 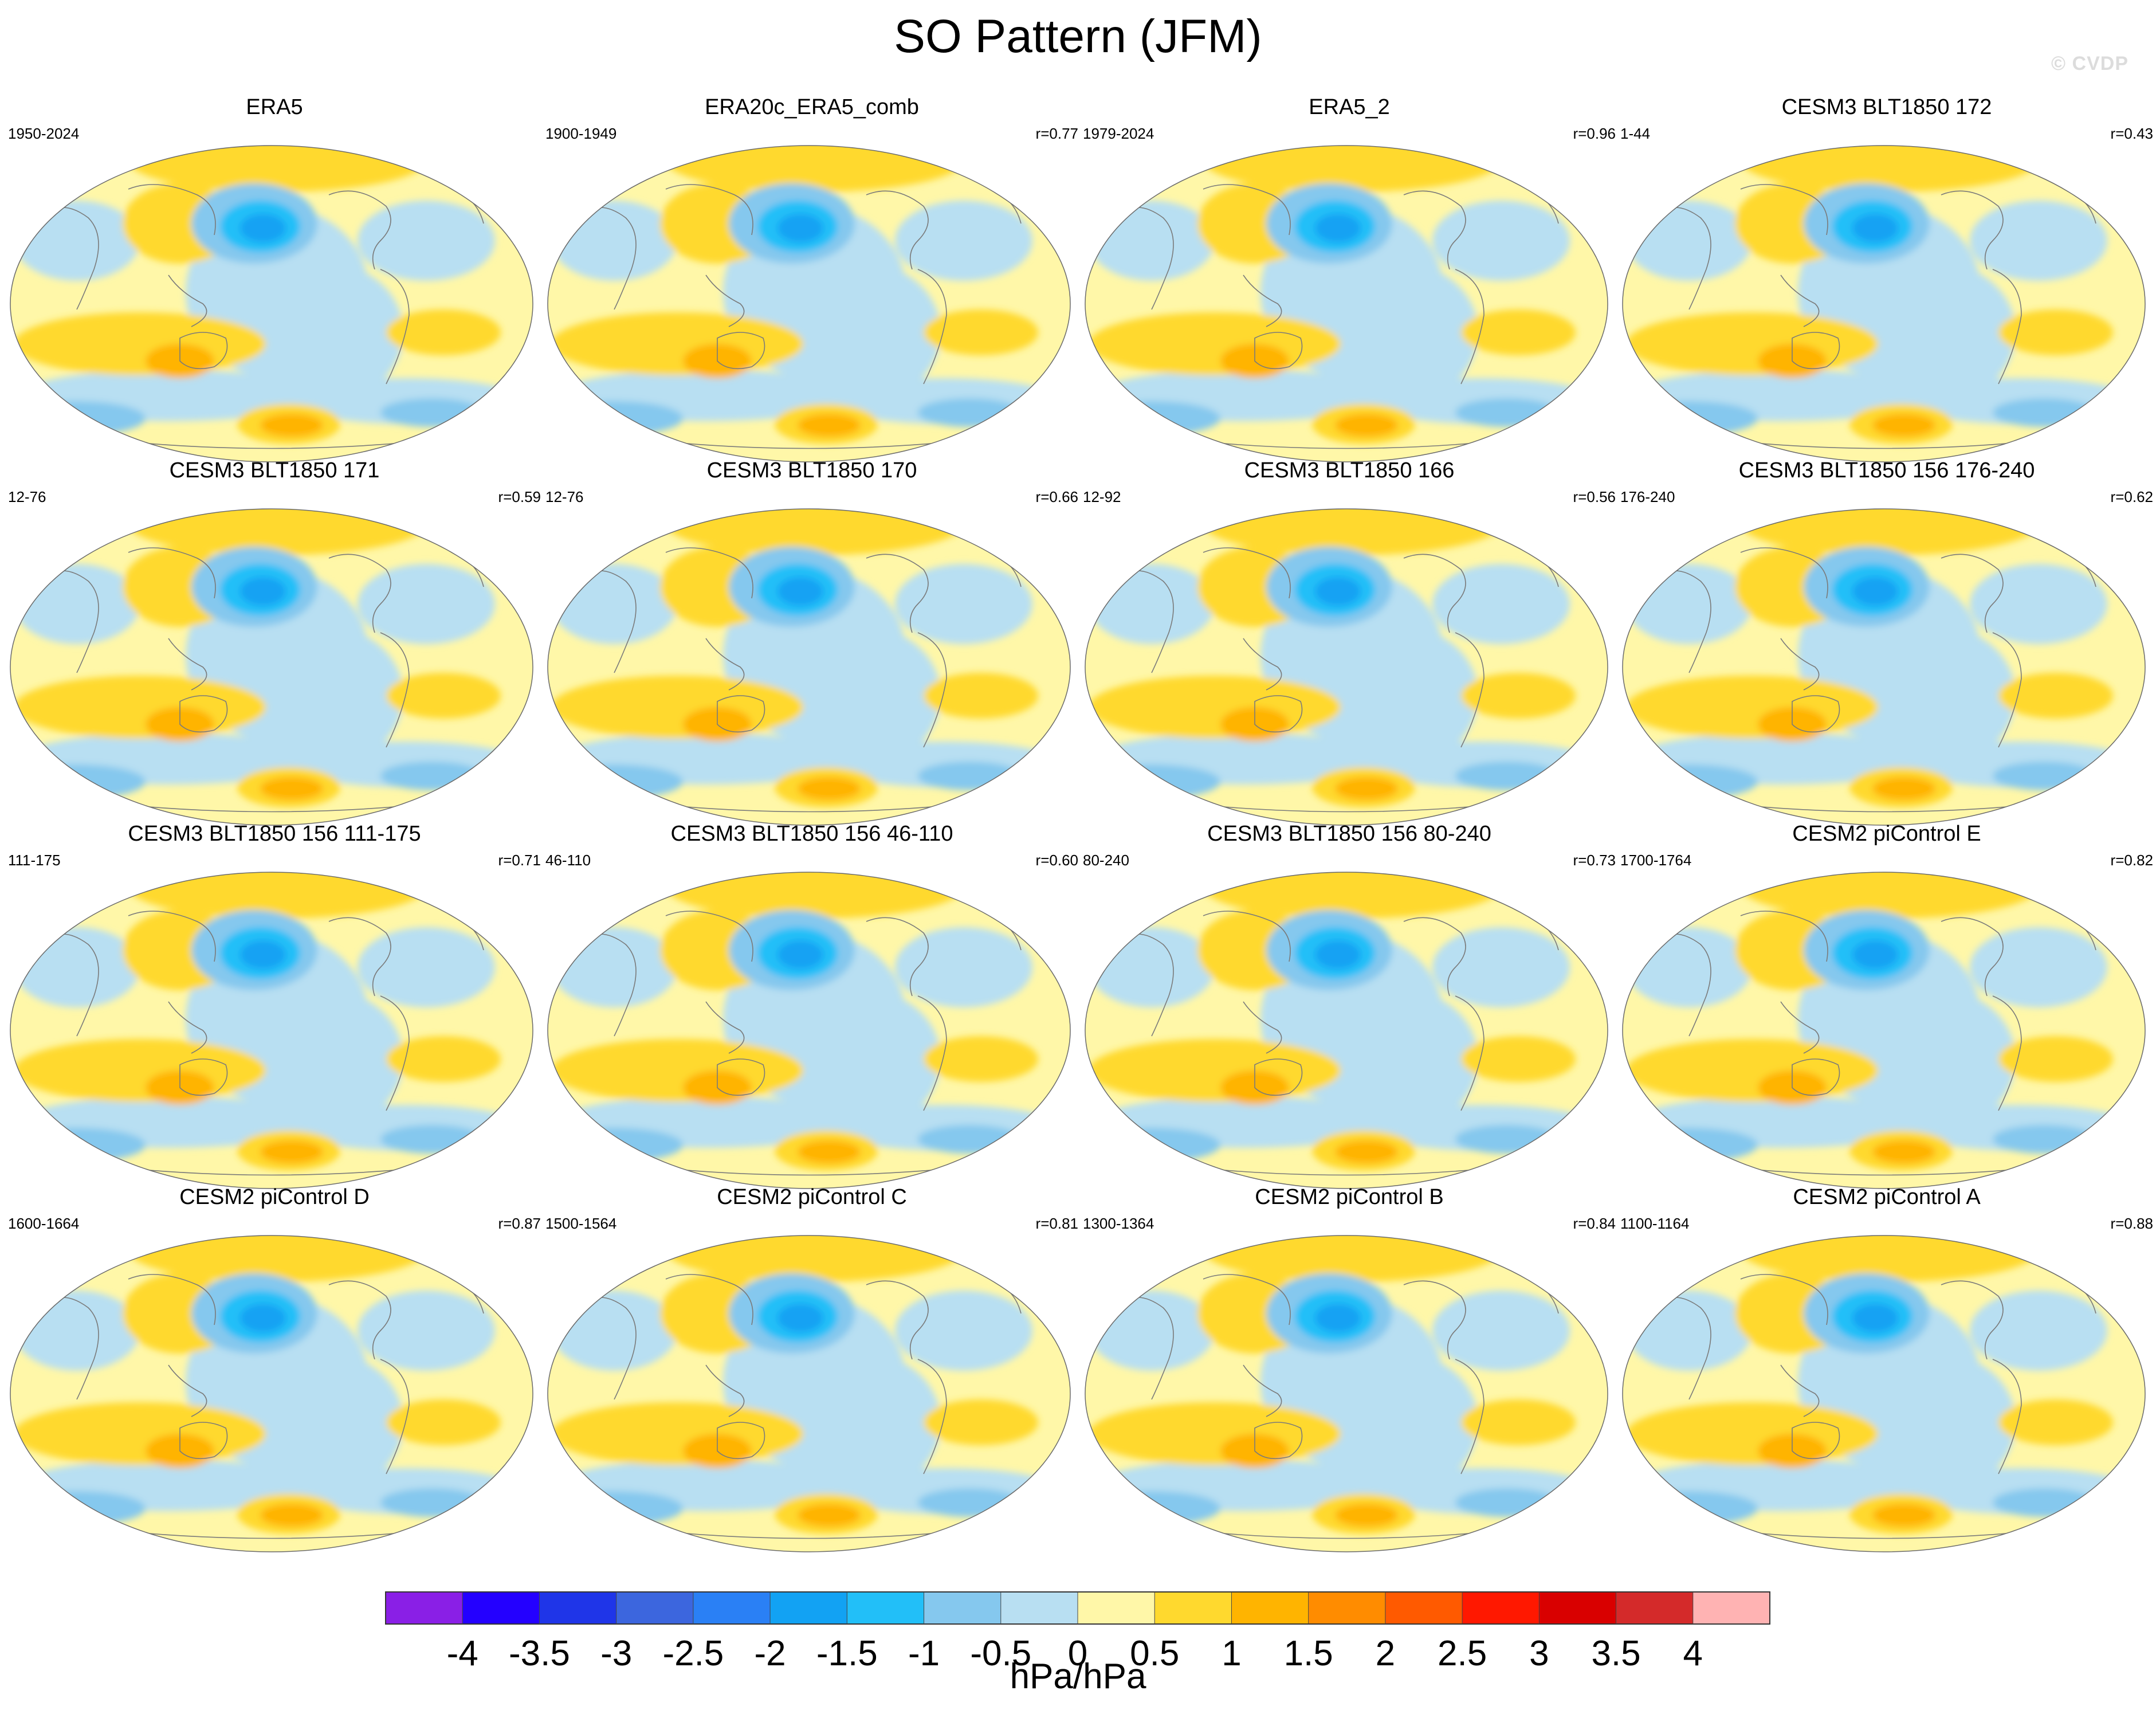 What do you see at coordinates (1118, 133) in the screenshot?
I see `panel-years: 1979-2024` at bounding box center [1118, 133].